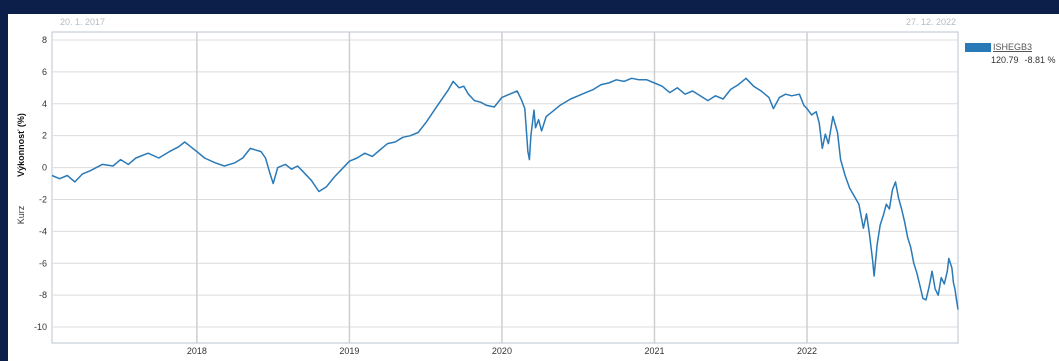 The image size is (1059, 361). What do you see at coordinates (43, 199) in the screenshot?
I see `y-tick-label: -2` at bounding box center [43, 199].